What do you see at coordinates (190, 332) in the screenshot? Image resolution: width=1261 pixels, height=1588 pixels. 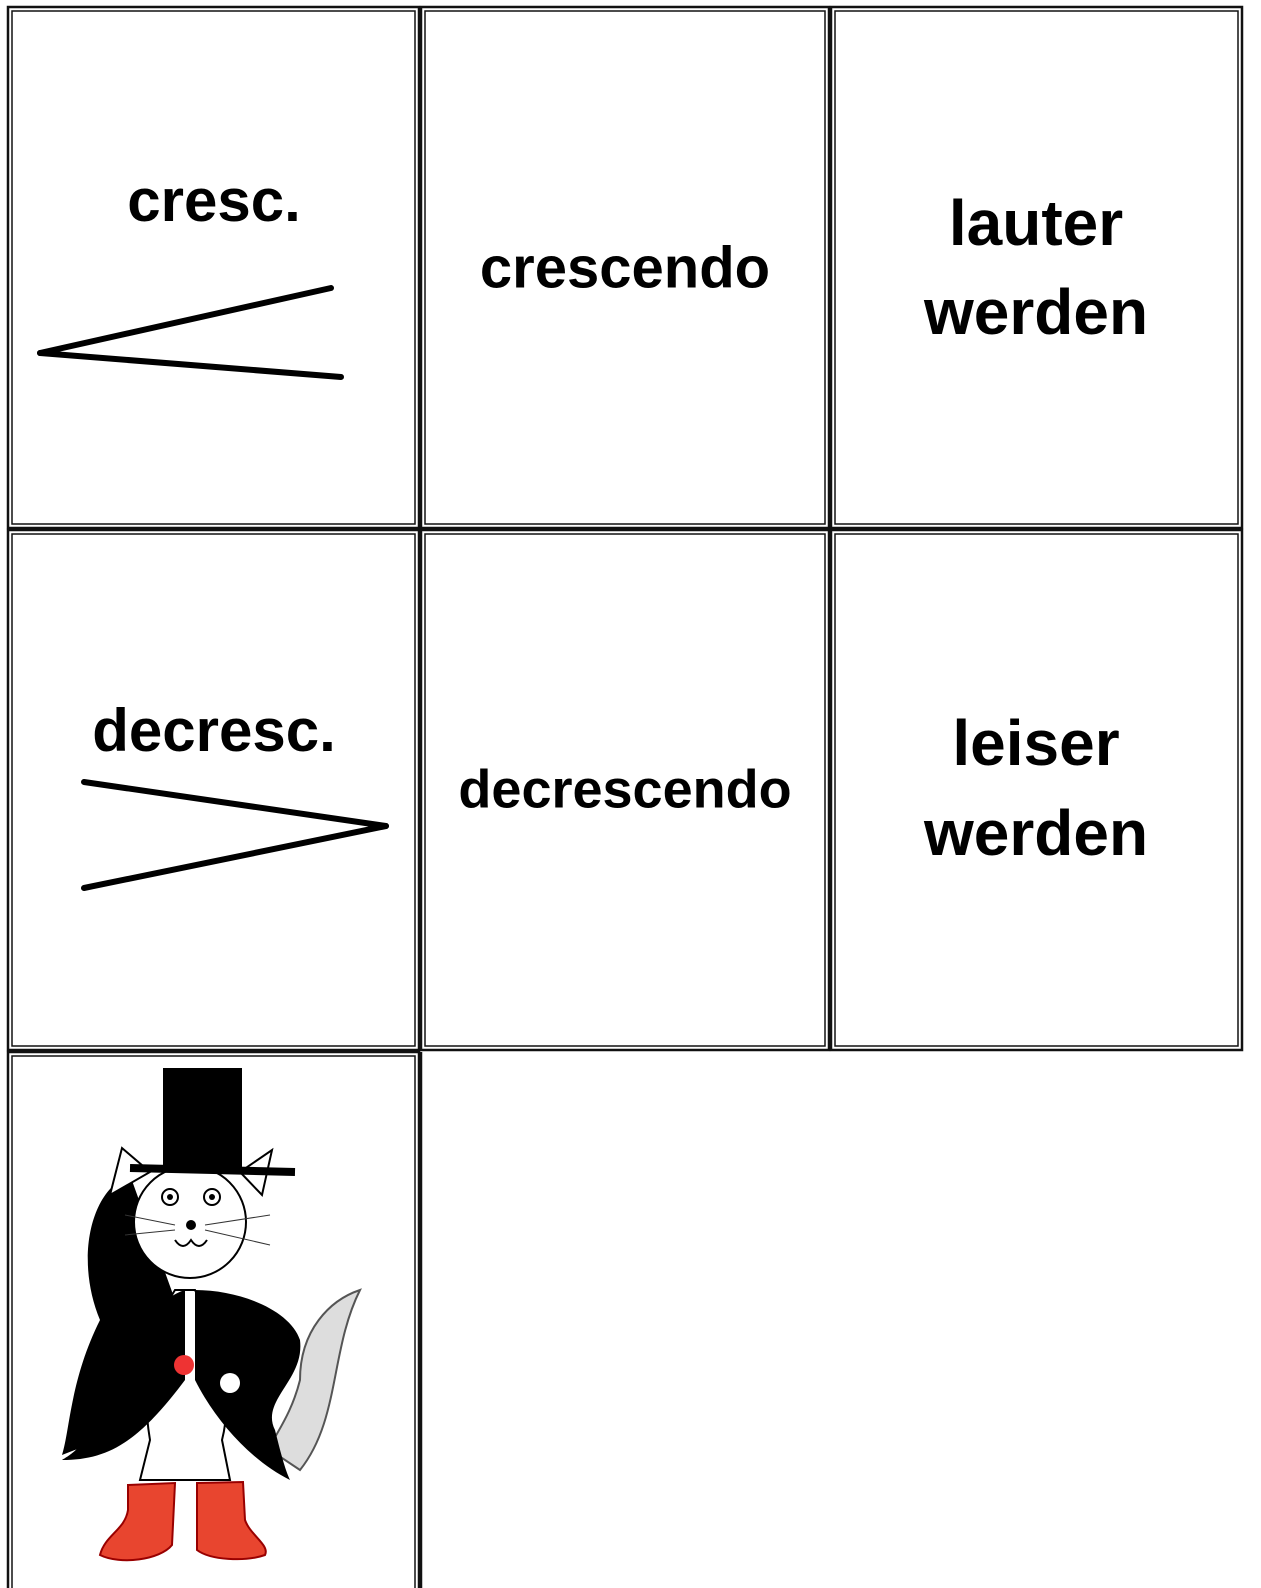 I see `crescendo-hairpin` at bounding box center [190, 332].